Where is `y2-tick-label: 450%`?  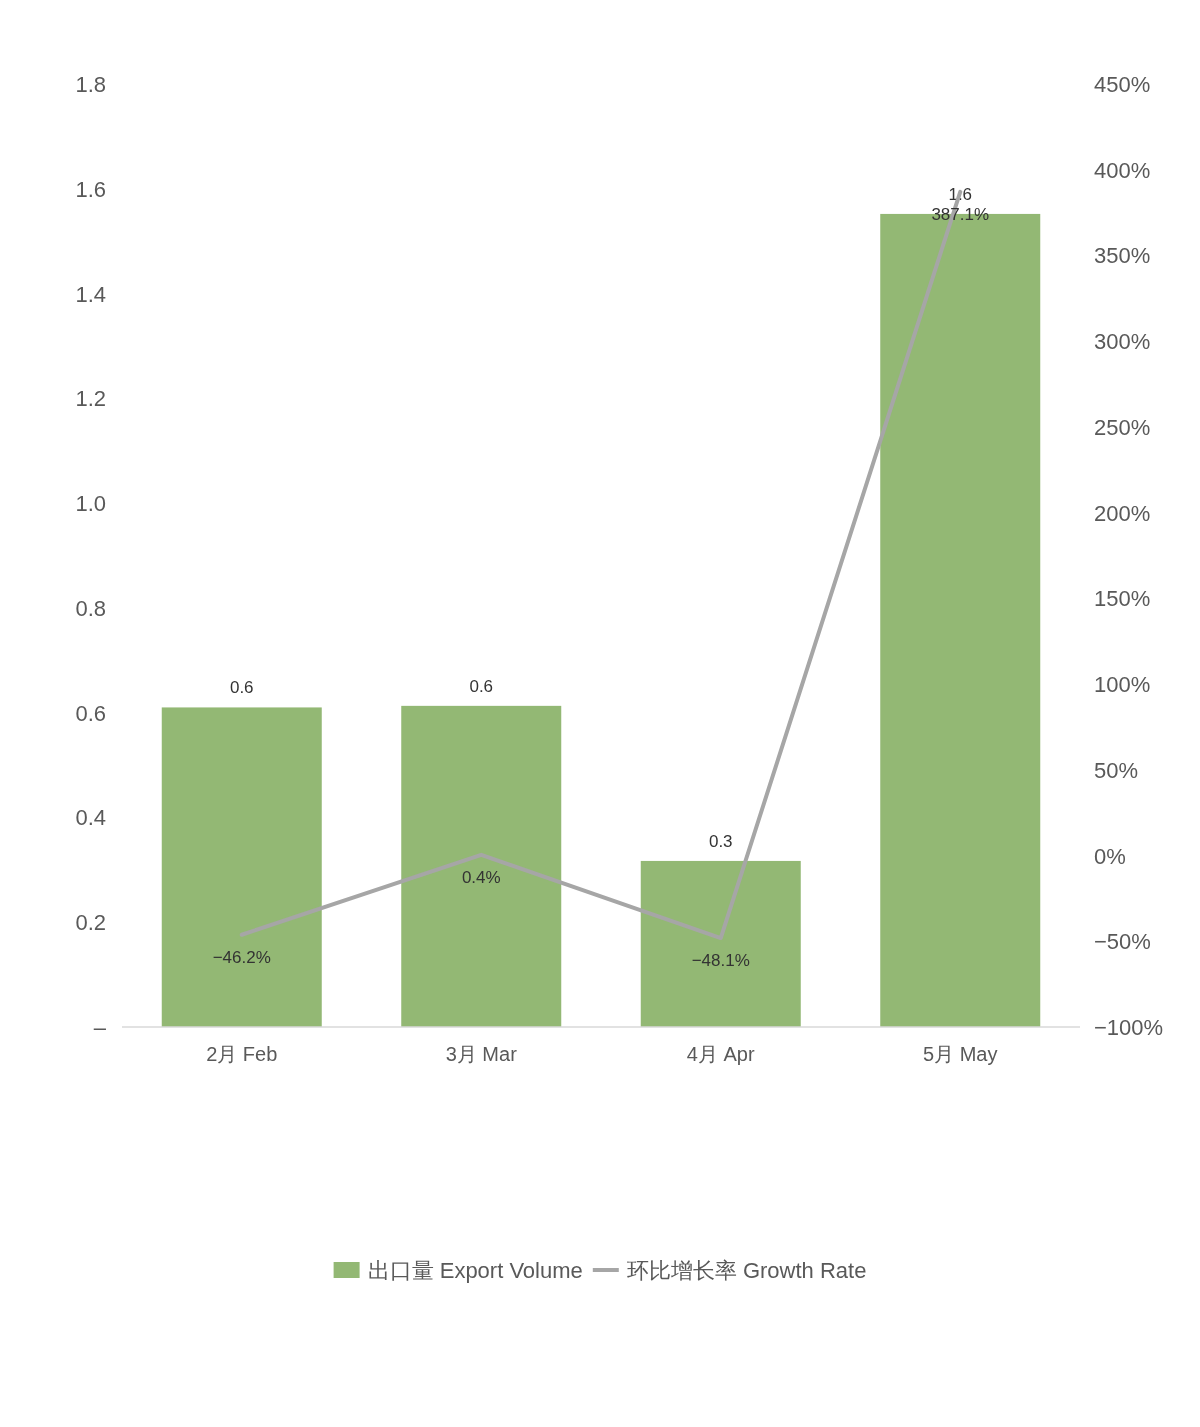
y2-tick-label: 450% is located at coordinates (1122, 84).